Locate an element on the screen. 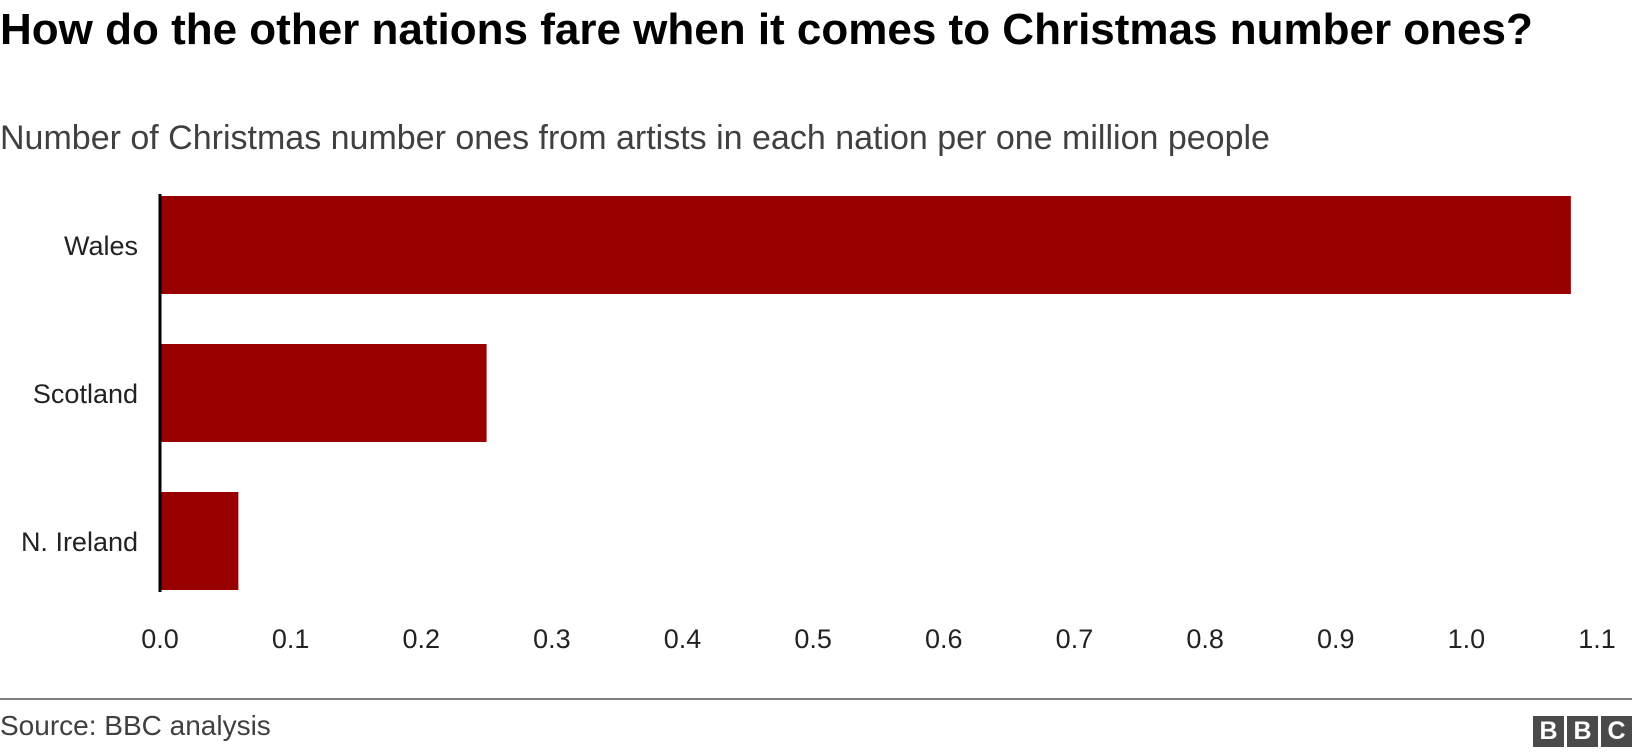 Image resolution: width=1632 pixels, height=754 pixels. bar-scotland is located at coordinates (323, 393).